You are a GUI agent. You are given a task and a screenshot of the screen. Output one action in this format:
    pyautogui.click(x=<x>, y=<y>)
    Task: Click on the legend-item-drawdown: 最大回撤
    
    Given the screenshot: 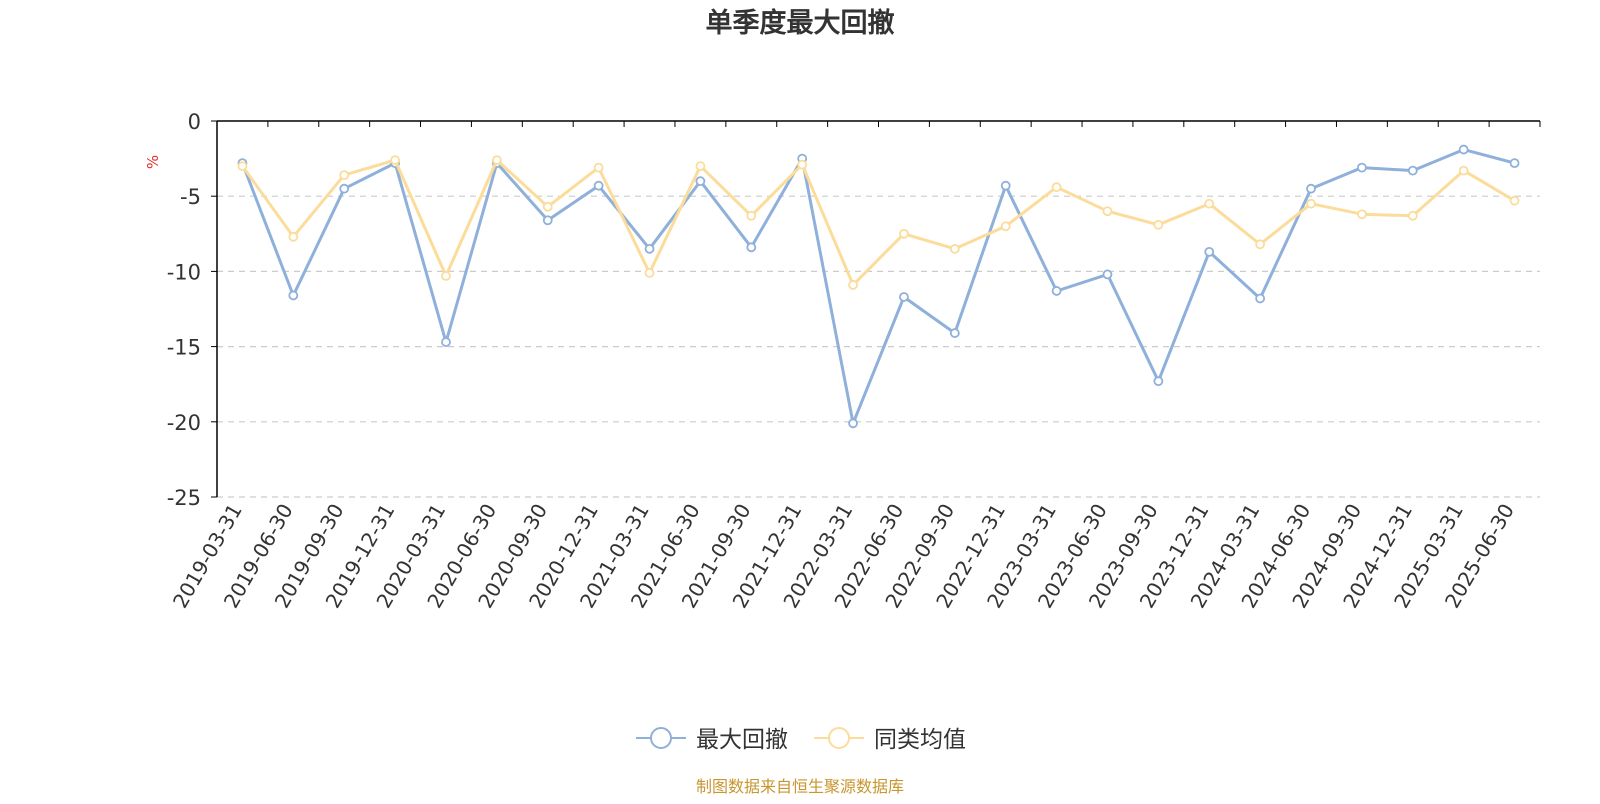 What is the action you would take?
    pyautogui.click(x=712, y=740)
    